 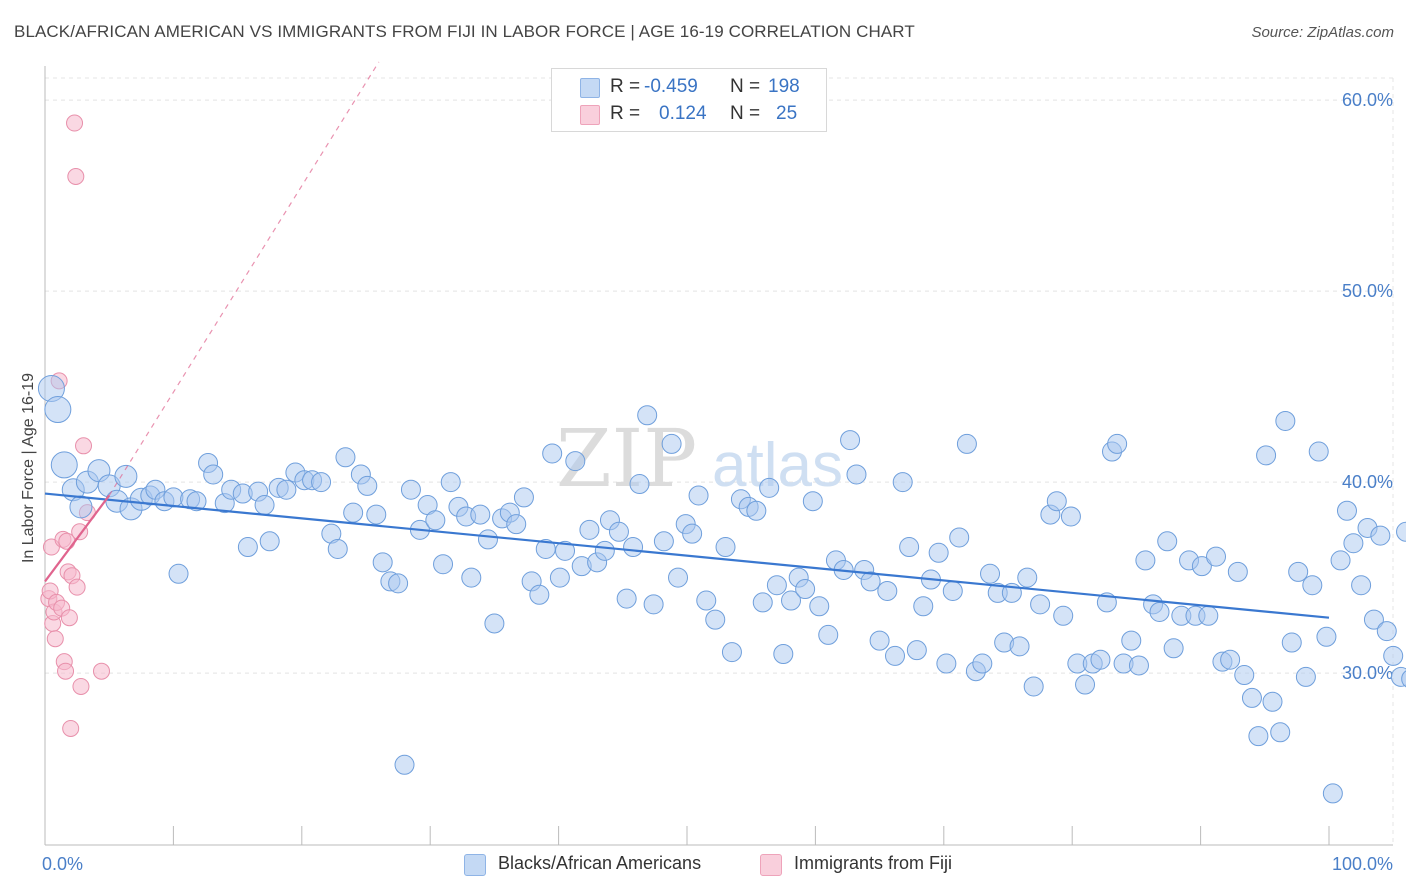 What do you see at coordinates (1367, 482) in the screenshot?
I see `y-tick-label: 40.0%` at bounding box center [1367, 482].